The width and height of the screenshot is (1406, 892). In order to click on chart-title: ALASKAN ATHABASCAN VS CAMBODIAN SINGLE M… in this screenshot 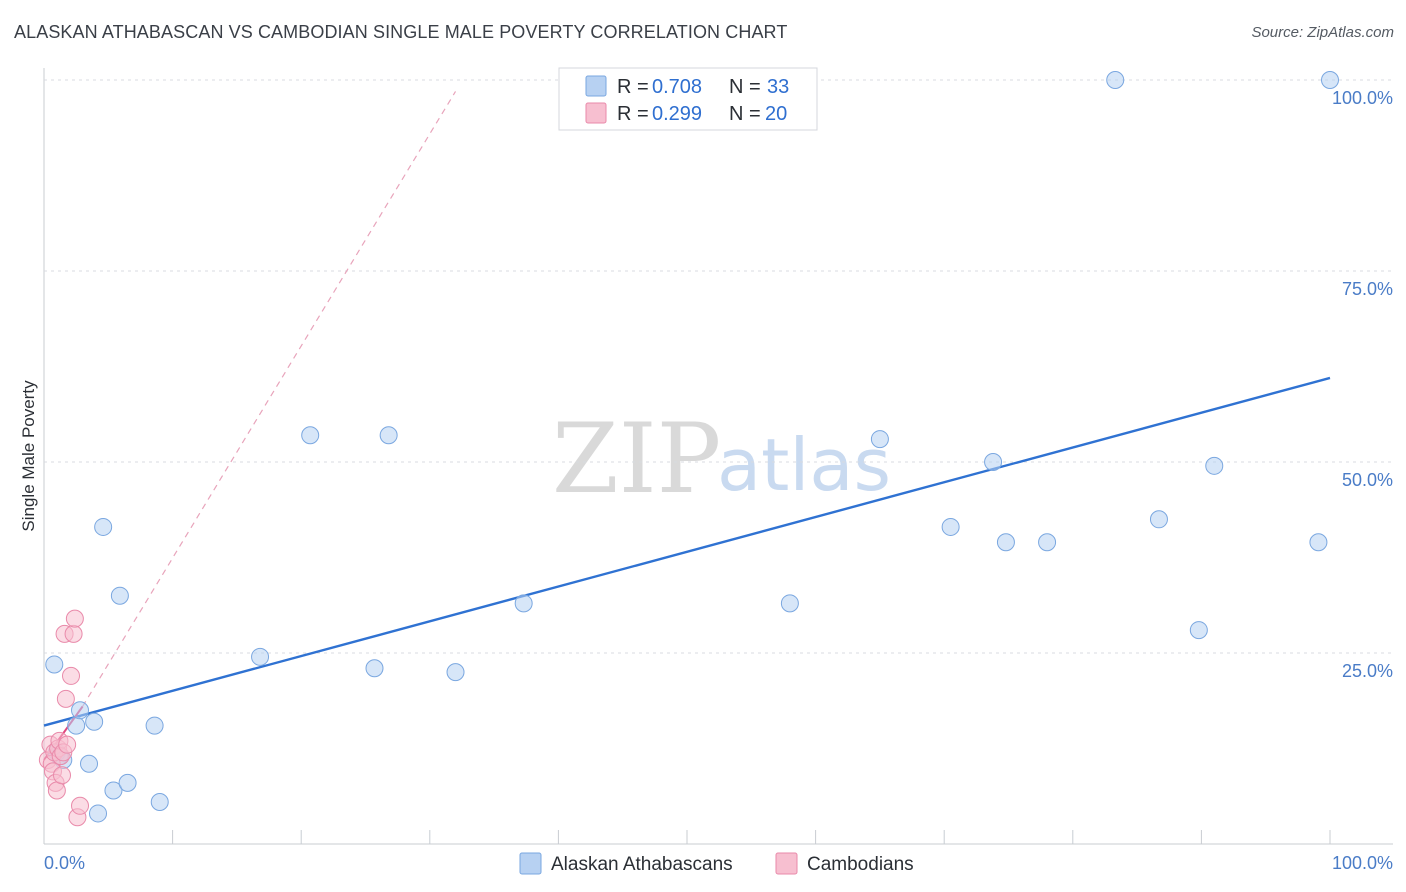, I will do `click(401, 32)`.